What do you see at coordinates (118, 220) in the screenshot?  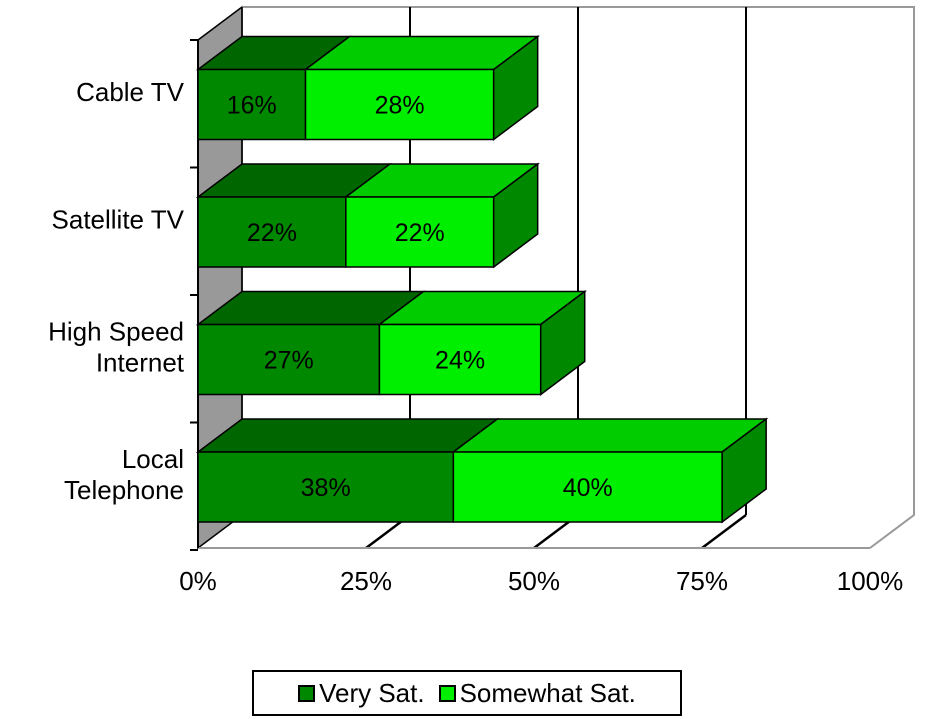 I see `category-label-1-0: Satellite TV` at bounding box center [118, 220].